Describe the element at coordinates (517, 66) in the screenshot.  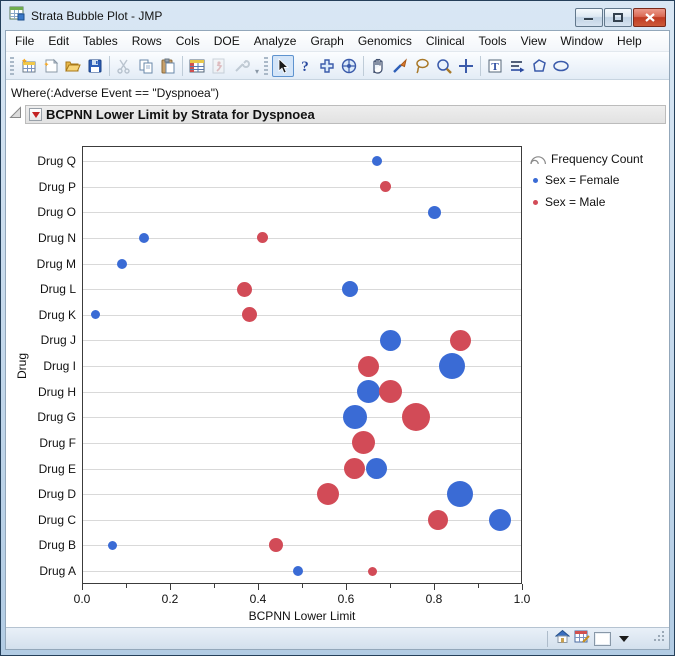
I see `arrow-annotate-icon` at that location.